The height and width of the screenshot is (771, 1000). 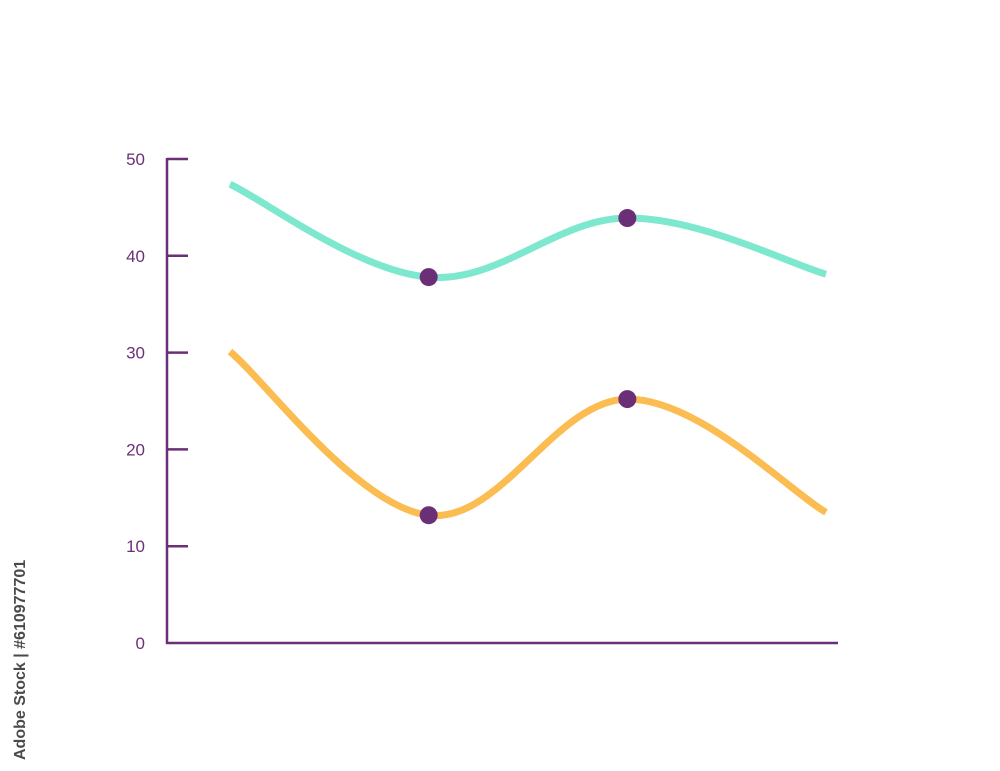 What do you see at coordinates (135, 546) in the screenshot?
I see `y-tick-label-10: 10` at bounding box center [135, 546].